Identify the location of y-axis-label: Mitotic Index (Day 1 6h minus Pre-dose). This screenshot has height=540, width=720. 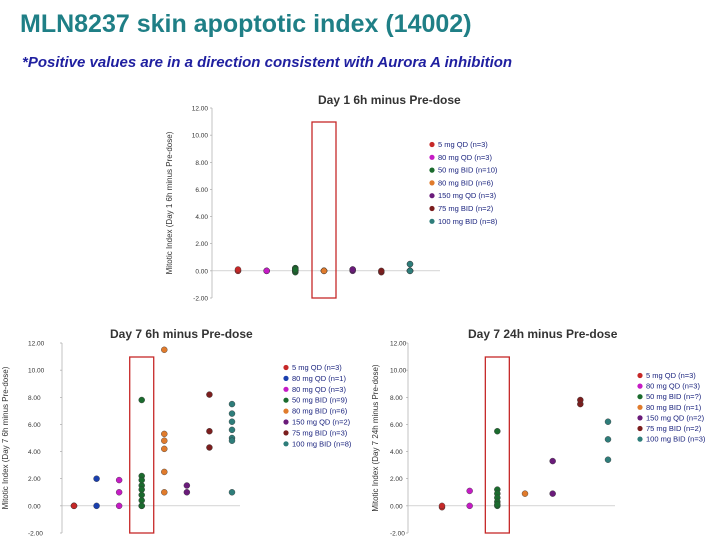
(169, 202).